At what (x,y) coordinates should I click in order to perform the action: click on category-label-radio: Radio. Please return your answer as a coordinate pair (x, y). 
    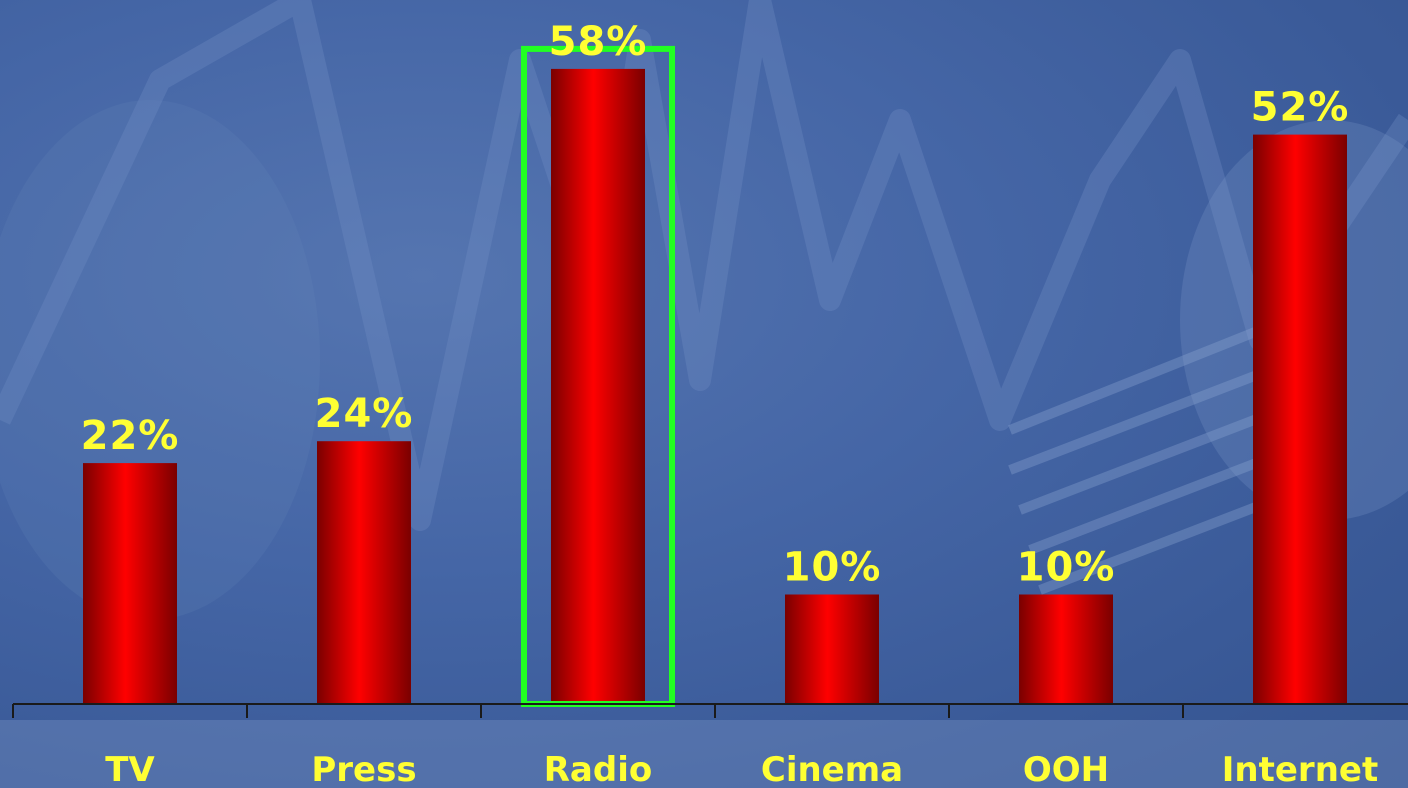
    Looking at the image, I should click on (598, 769).